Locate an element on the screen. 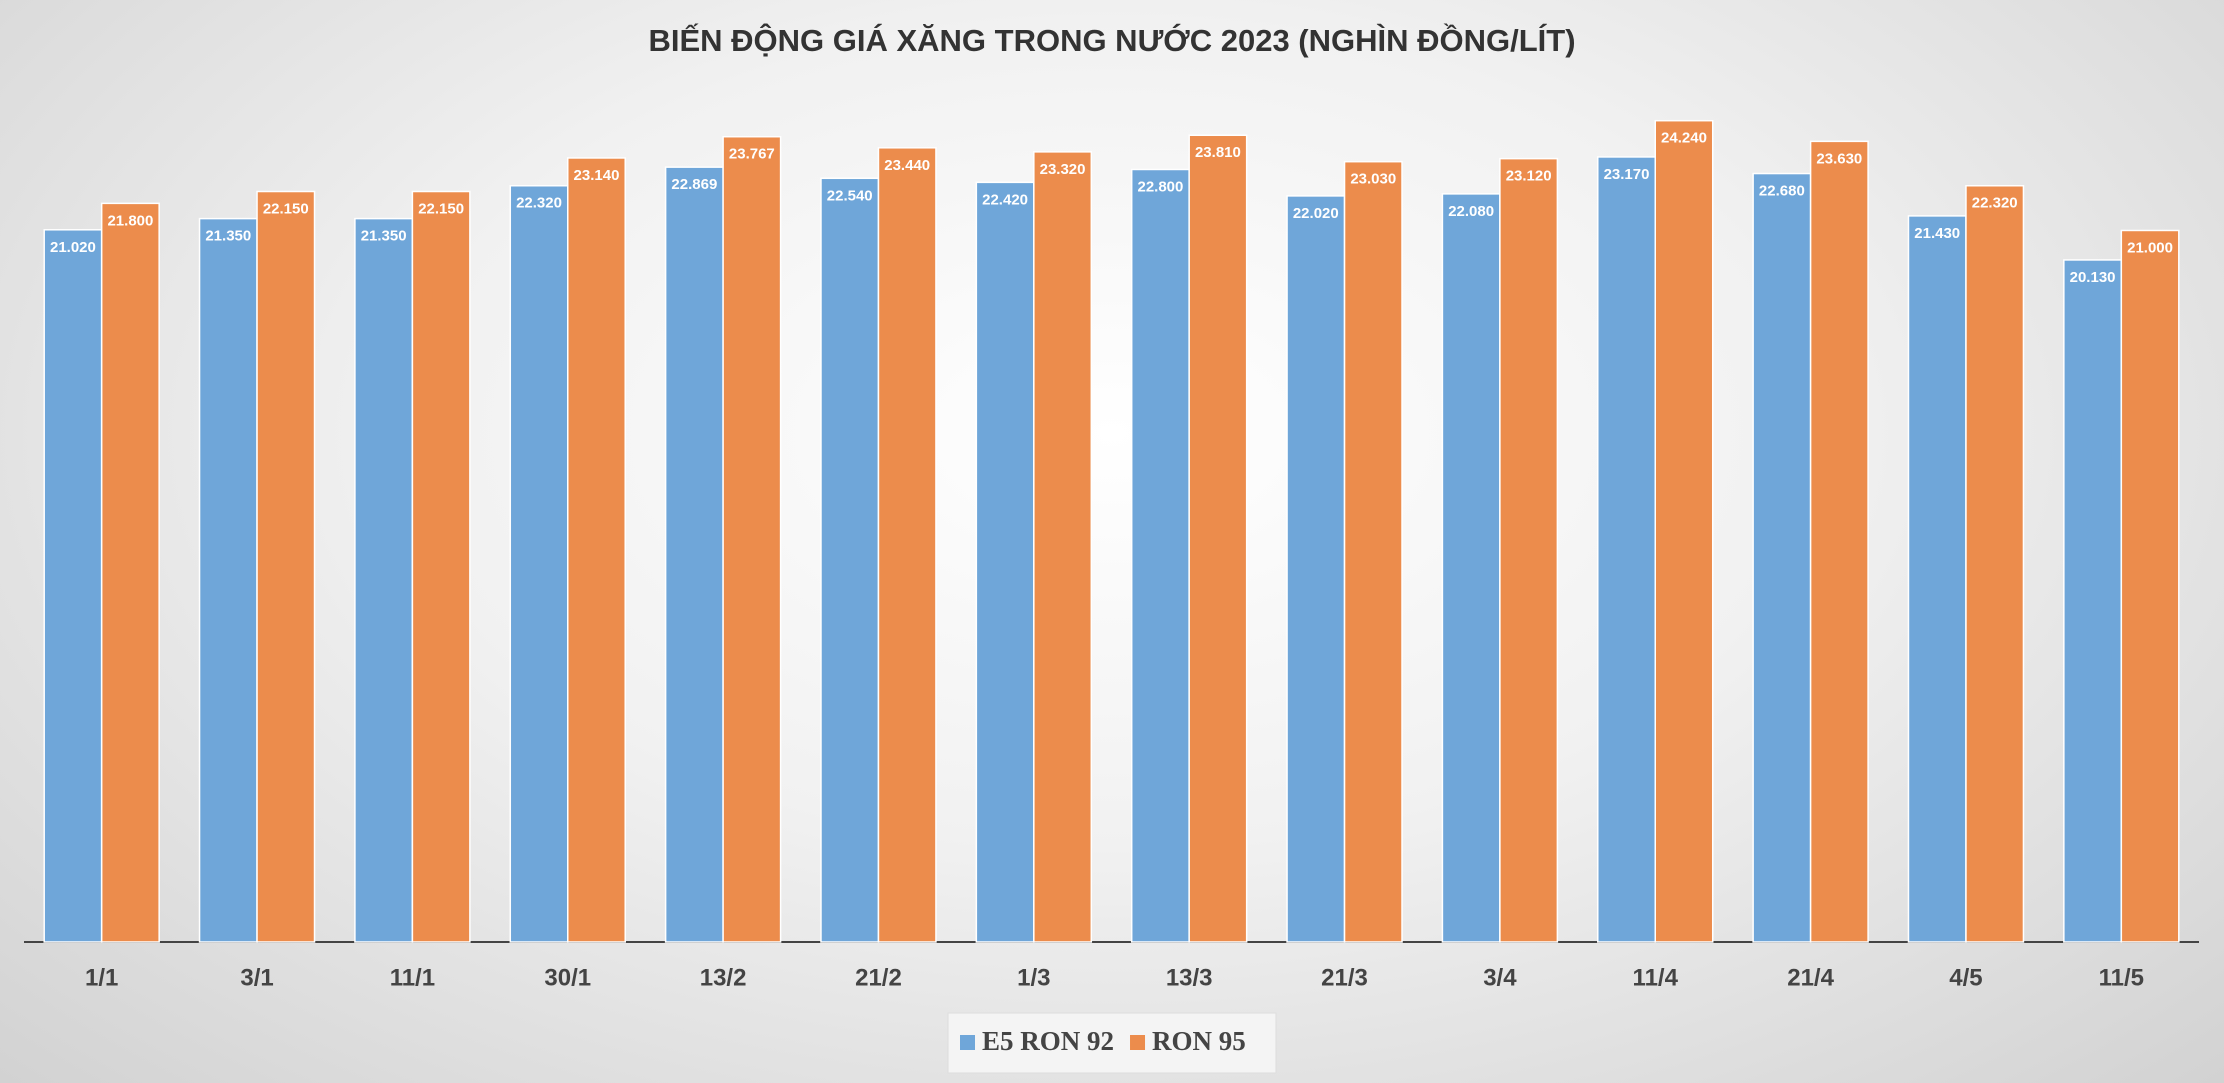  value-label: 22.800 is located at coordinates (1160, 186).